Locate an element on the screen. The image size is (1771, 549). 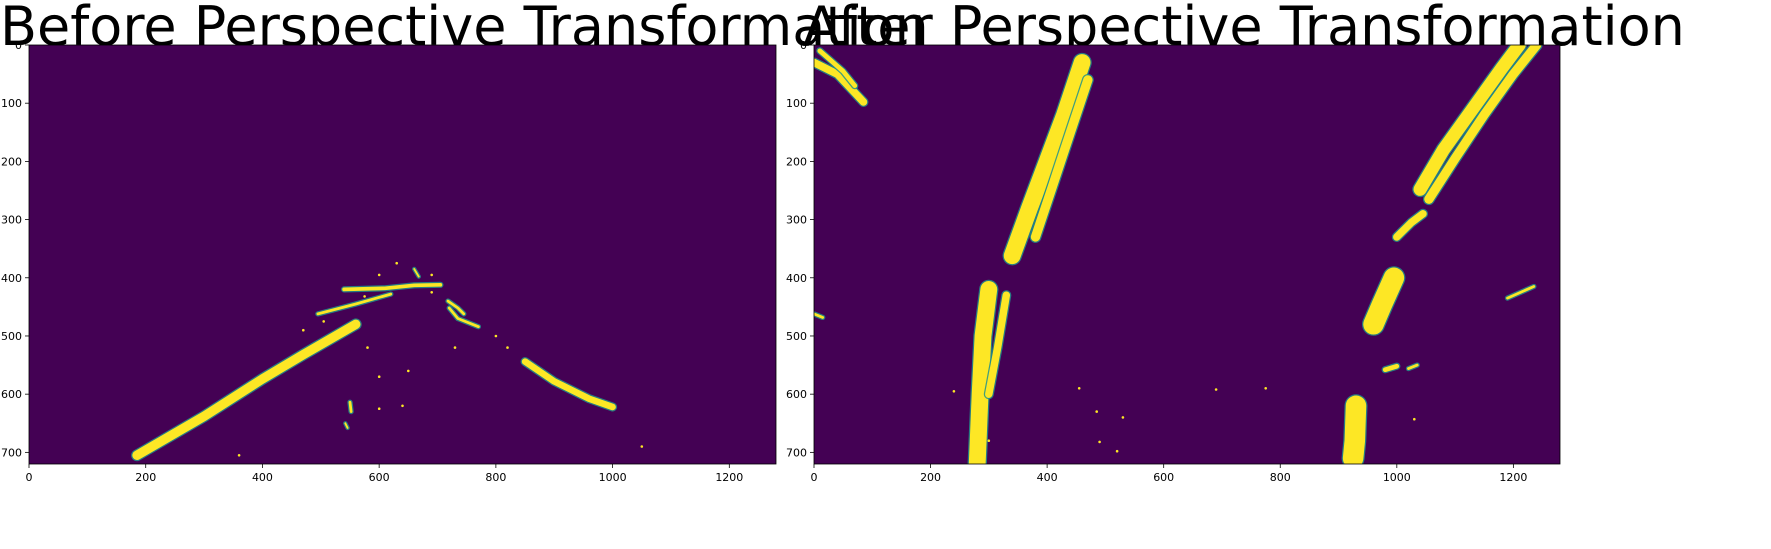
x-tick-label-0-5: 1000 is located at coordinates (613, 477).